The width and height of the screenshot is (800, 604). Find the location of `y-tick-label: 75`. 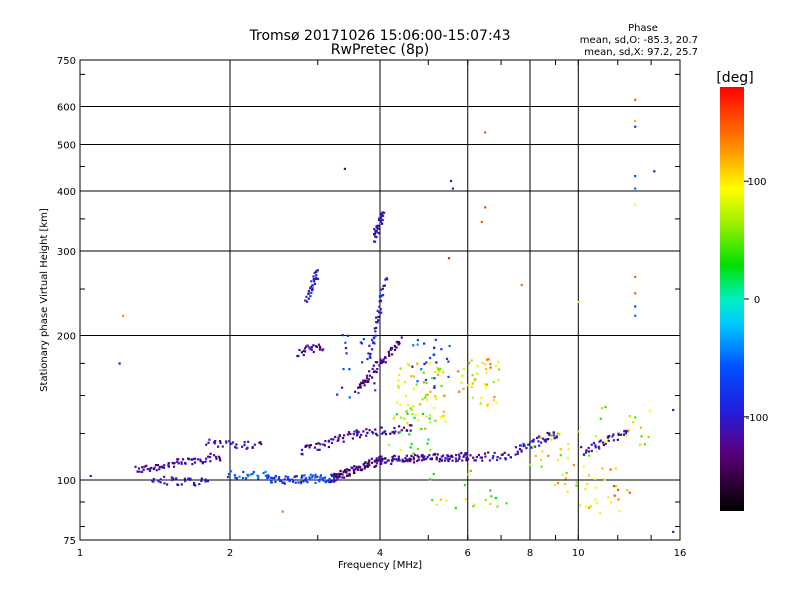

y-tick-label: 75 is located at coordinates (69, 541).